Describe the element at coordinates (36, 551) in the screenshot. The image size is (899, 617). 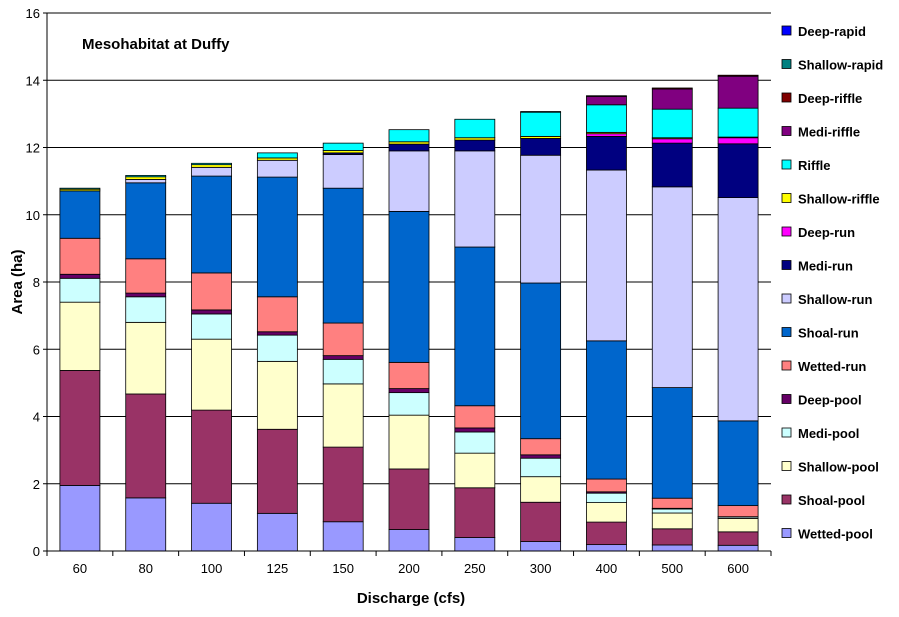
I see `y-tick-label: 0` at that location.